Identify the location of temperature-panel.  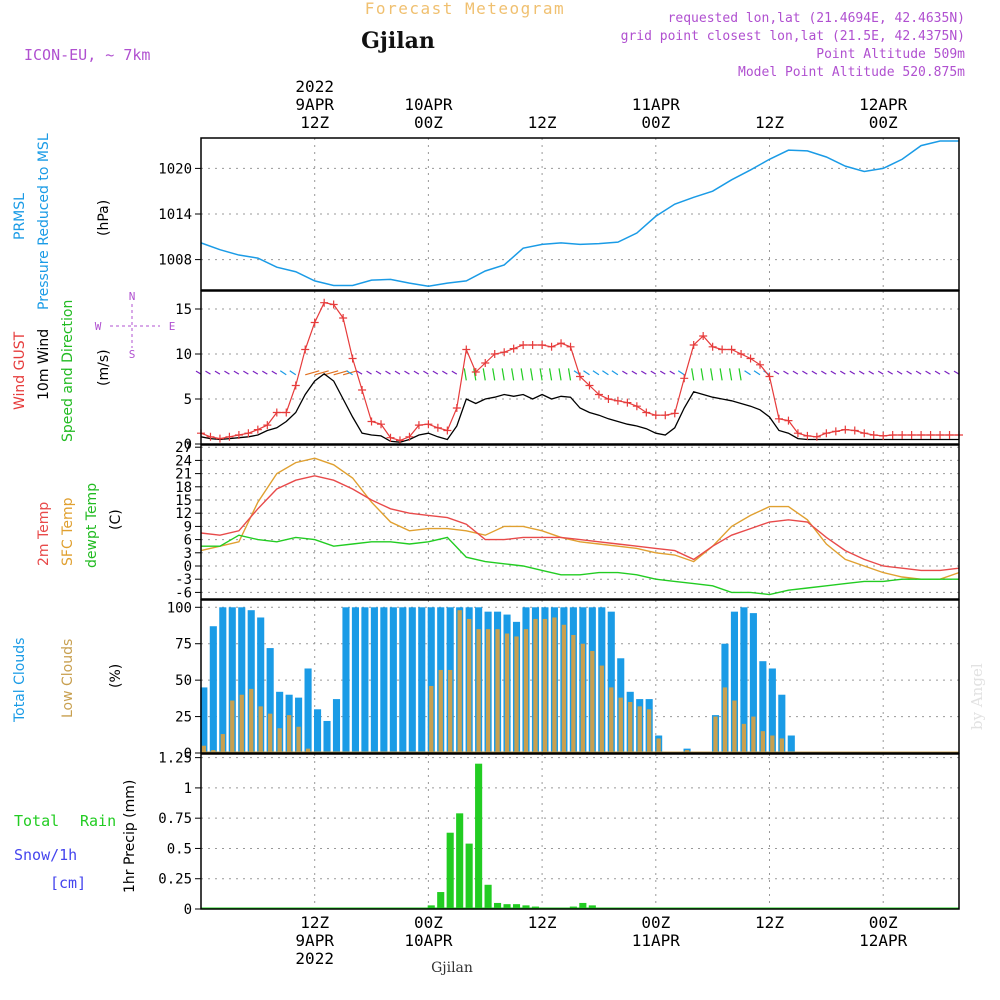
(580, 526).